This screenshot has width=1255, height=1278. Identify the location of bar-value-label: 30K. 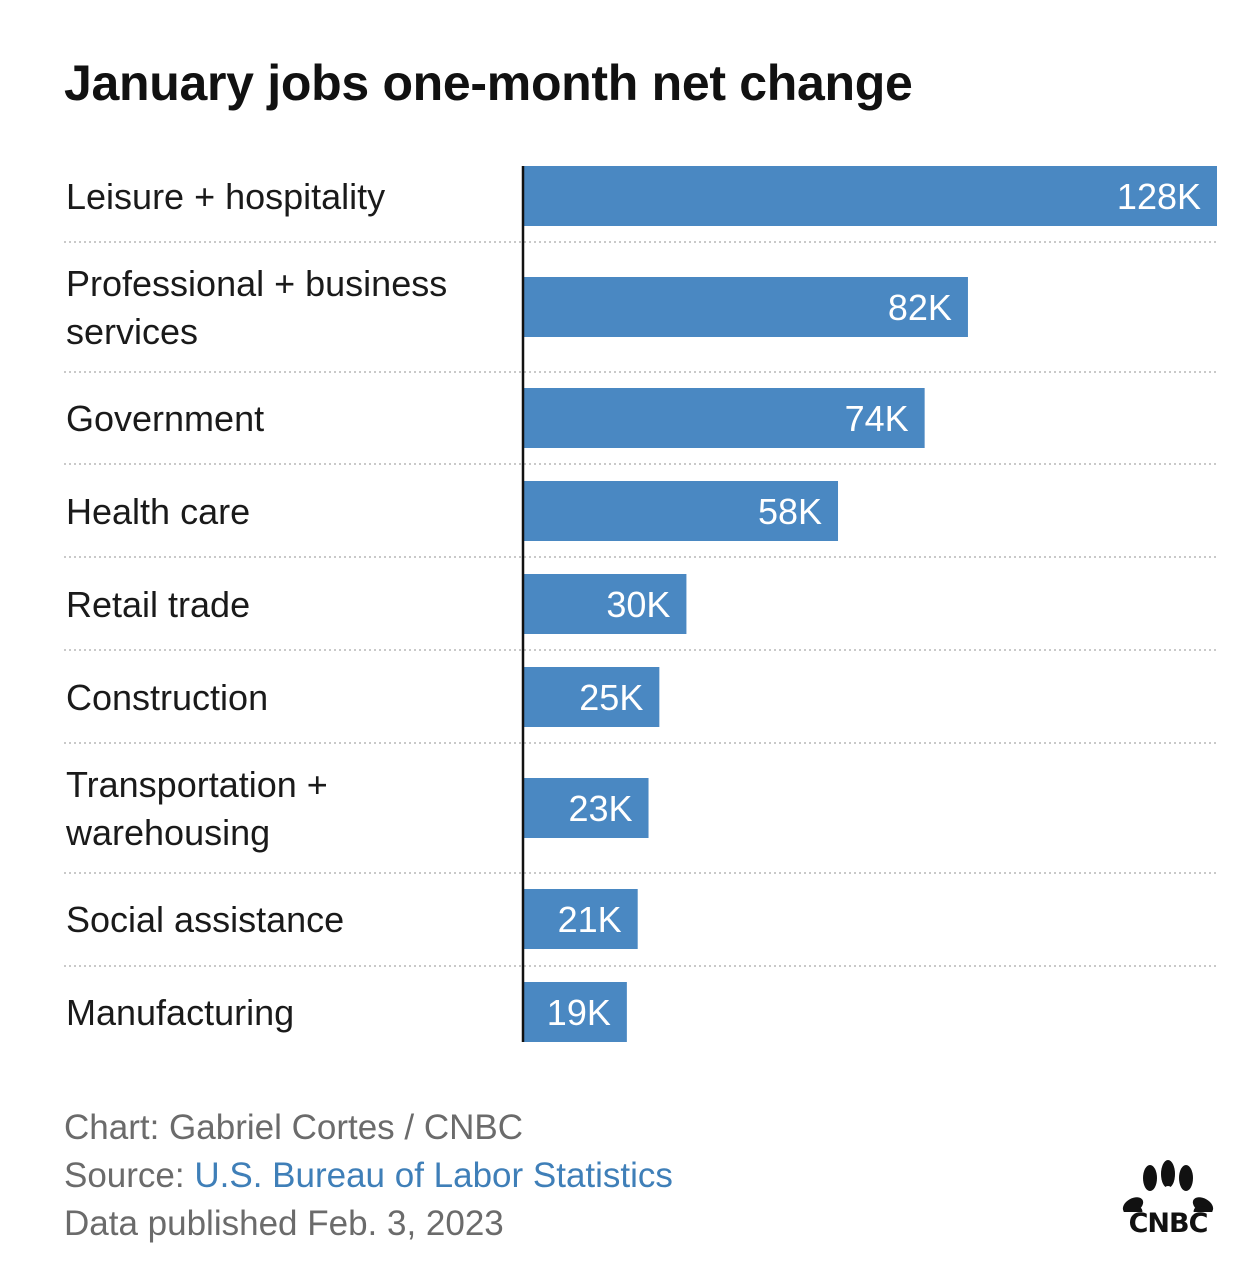
(638, 604).